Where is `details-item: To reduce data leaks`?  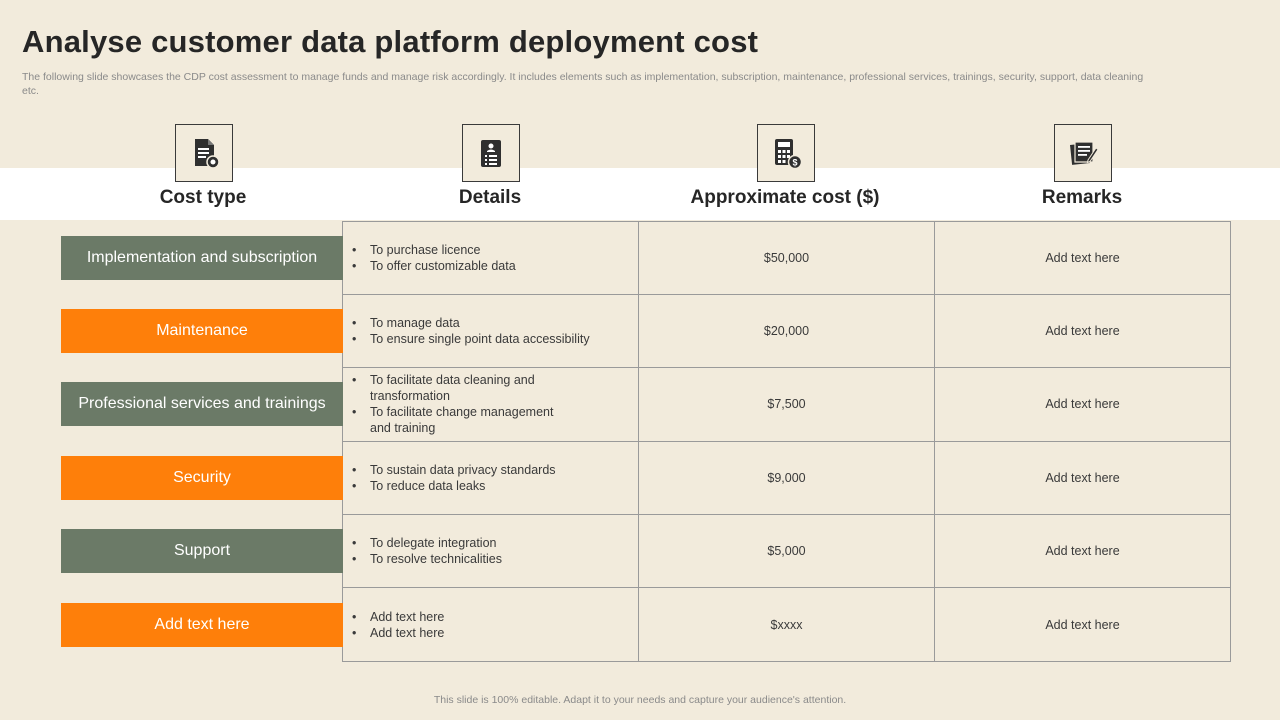 details-item: To reduce data leaks is located at coordinates (494, 486).